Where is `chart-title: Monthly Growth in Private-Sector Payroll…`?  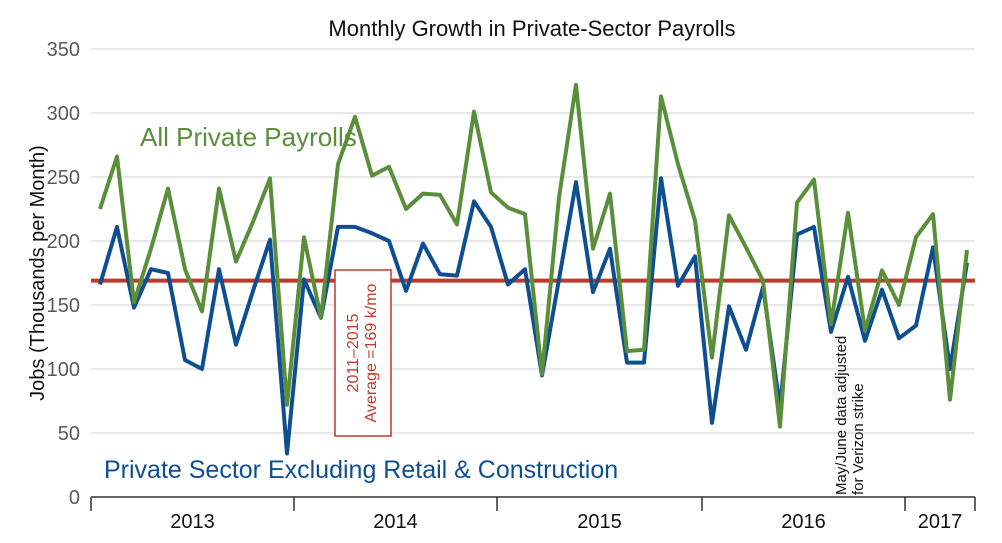 chart-title: Monthly Growth in Private-Sector Payroll… is located at coordinates (531, 28).